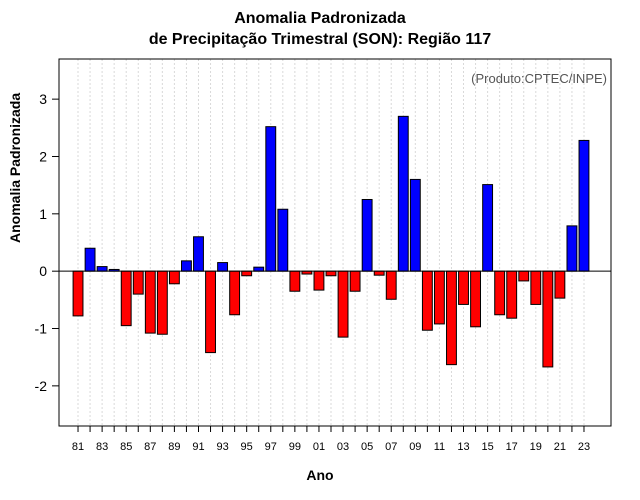 The image size is (640, 500). Describe the element at coordinates (451, 318) in the screenshot. I see `bar-2012` at that location.